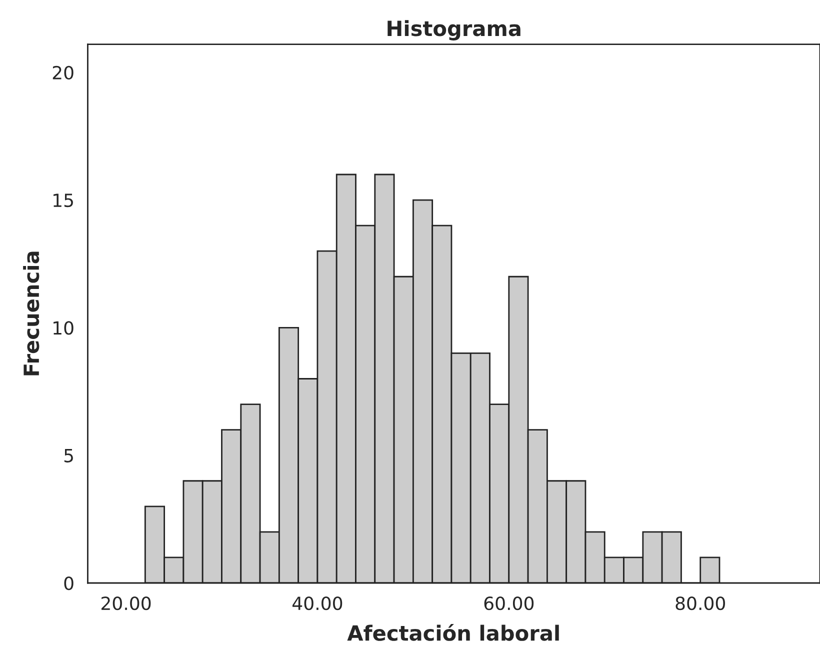  What do you see at coordinates (68, 455) in the screenshot?
I see `y-tick-label: 5` at bounding box center [68, 455].